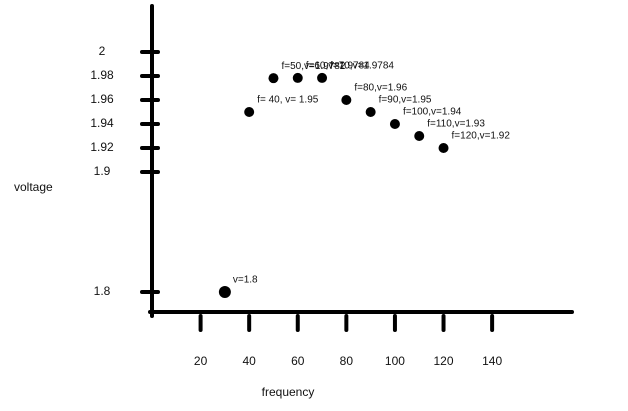  I want to click on x-tick-label: 140, so click(492, 361).